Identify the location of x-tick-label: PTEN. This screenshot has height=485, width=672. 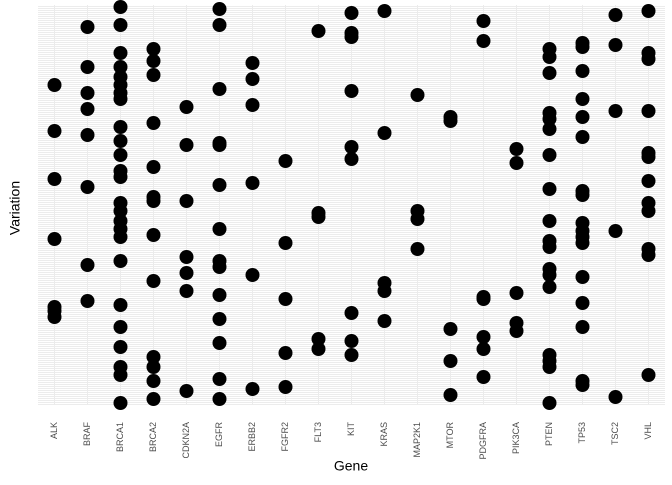
(549, 434).